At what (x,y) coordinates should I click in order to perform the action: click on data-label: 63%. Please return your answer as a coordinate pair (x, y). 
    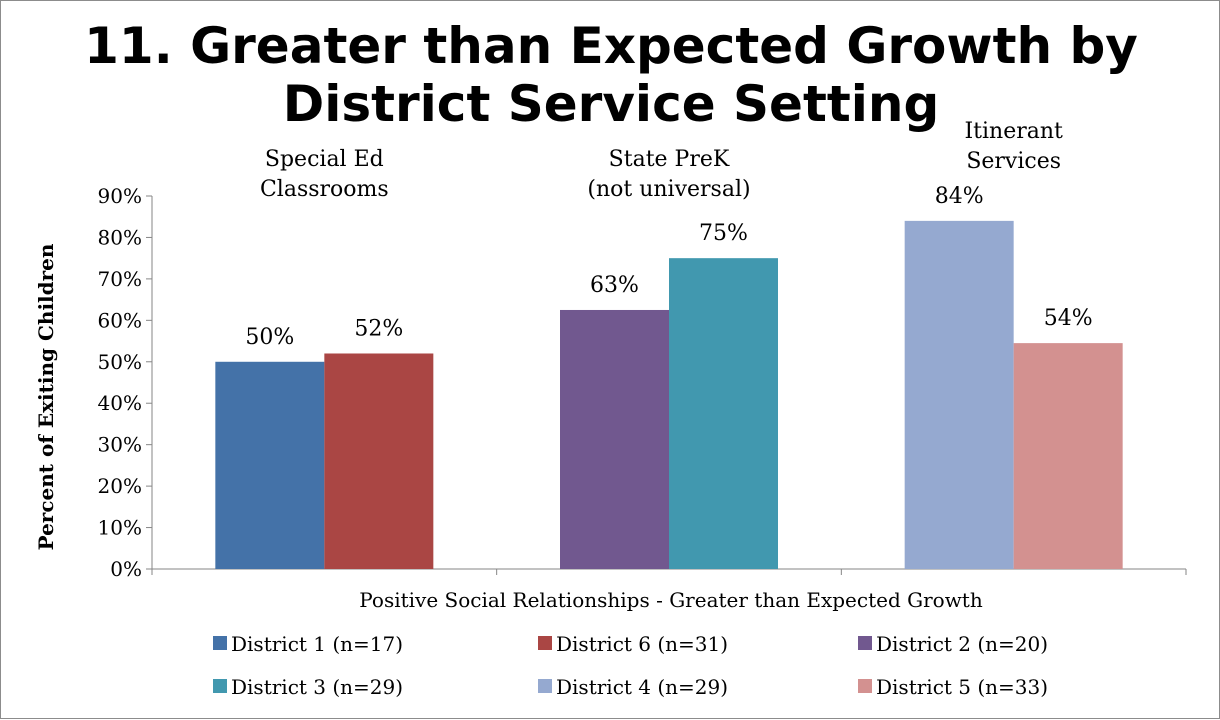
    Looking at the image, I should click on (614, 285).